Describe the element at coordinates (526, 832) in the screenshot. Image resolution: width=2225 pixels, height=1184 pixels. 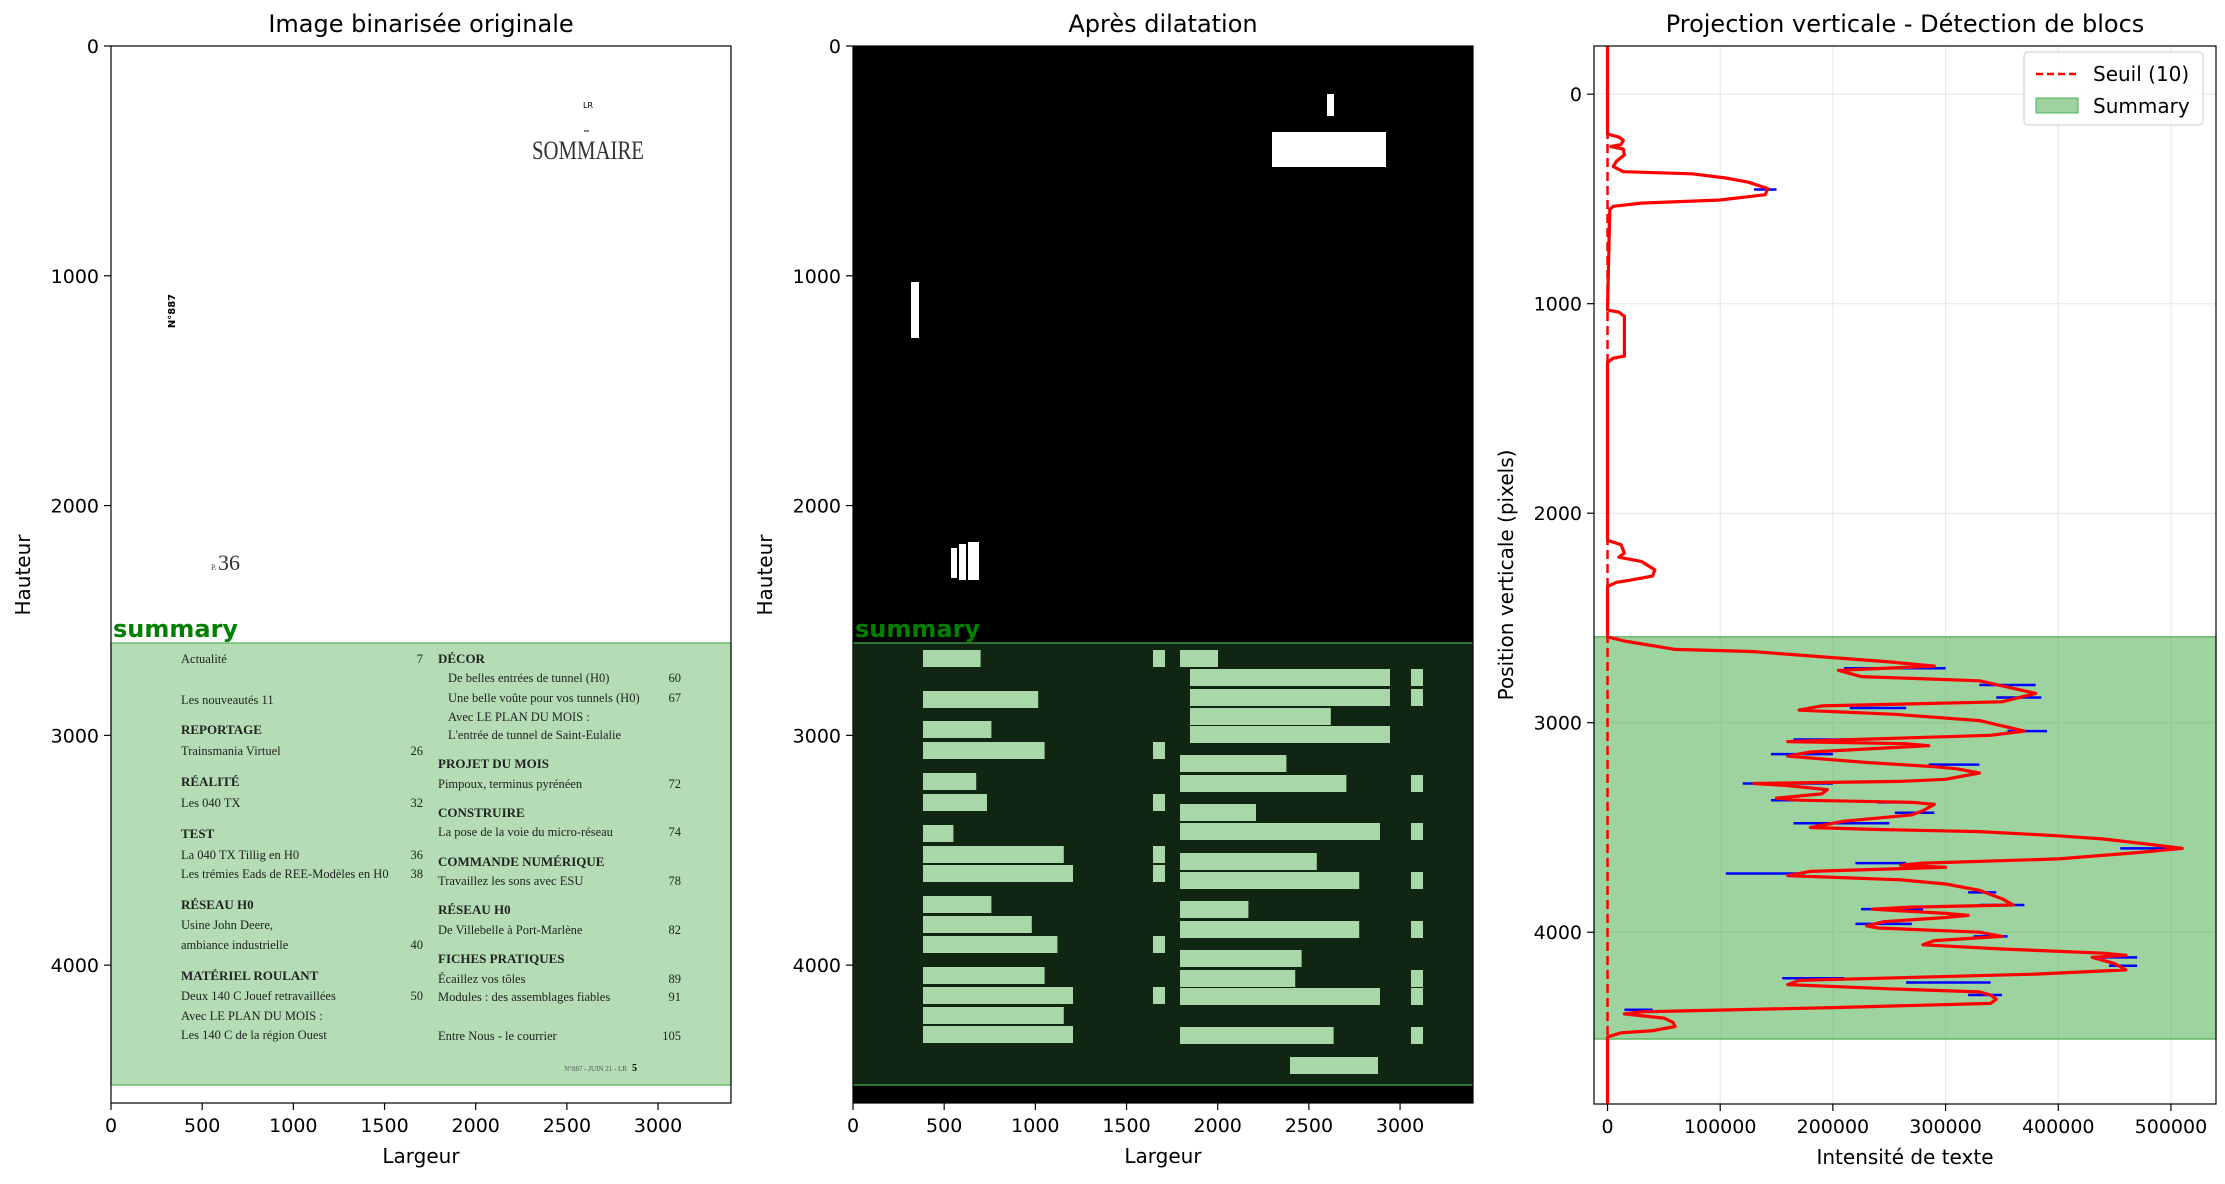
I see `toc-entry: La pose de la voie du micro-réseau` at that location.